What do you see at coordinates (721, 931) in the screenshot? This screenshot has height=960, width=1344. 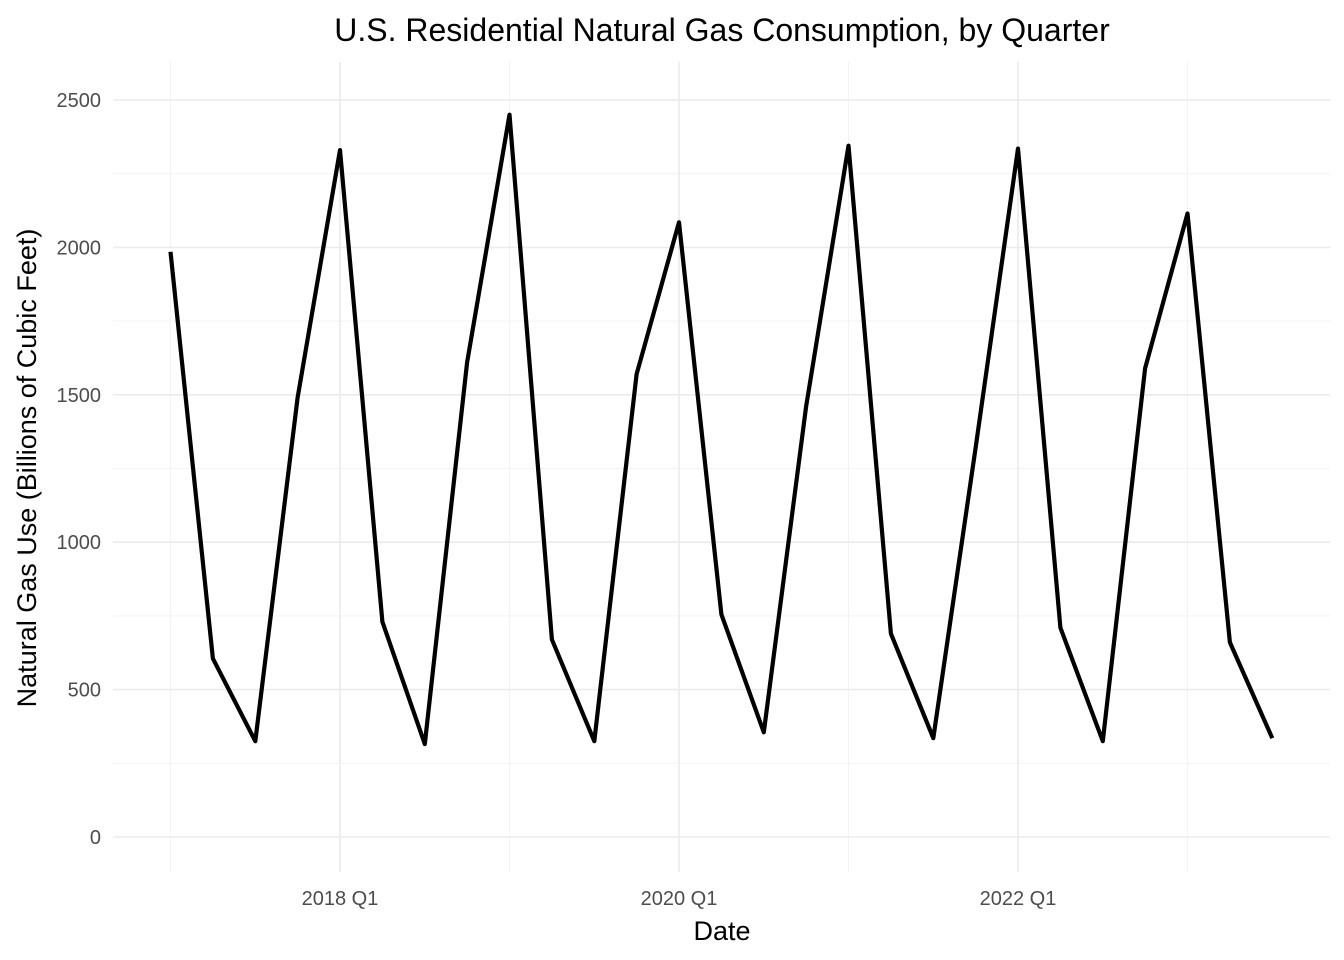 I see `x-axis-title: Date` at bounding box center [721, 931].